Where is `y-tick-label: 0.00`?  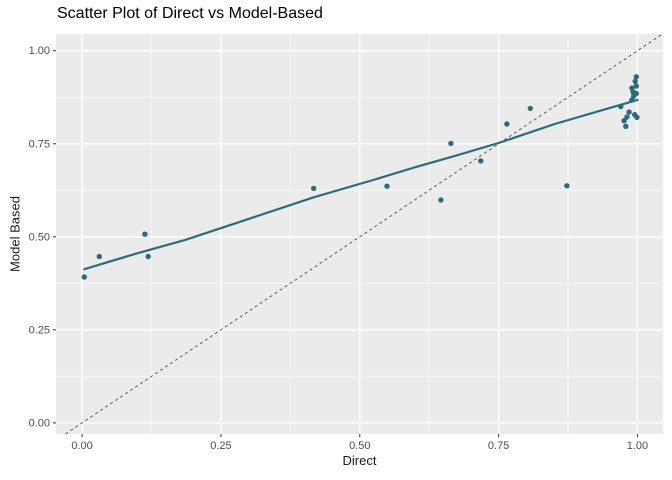
y-tick-label: 0.00 is located at coordinates (39, 423).